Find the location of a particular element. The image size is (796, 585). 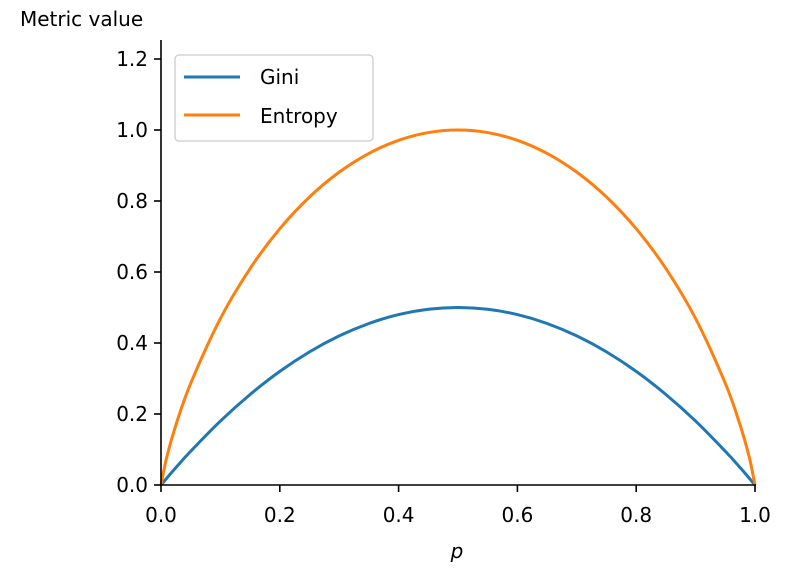

y-ticks: 0.0 0.2 0.4 0.6 0.8 1.0 1.2 is located at coordinates (138, 272).